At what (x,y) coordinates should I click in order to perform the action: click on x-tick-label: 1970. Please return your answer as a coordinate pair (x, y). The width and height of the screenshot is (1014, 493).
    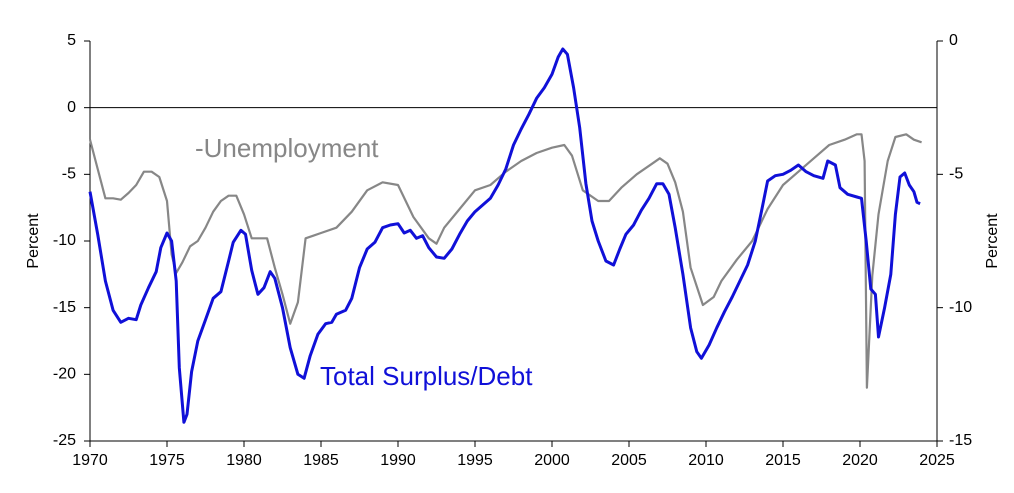
    Looking at the image, I should click on (90, 460).